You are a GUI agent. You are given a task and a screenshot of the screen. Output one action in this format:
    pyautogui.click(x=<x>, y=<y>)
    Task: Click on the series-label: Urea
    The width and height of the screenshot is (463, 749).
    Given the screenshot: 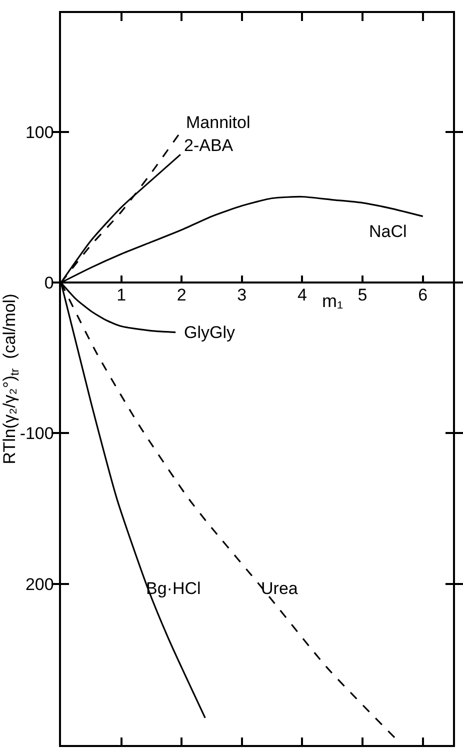 What is the action you would take?
    pyautogui.click(x=279, y=588)
    